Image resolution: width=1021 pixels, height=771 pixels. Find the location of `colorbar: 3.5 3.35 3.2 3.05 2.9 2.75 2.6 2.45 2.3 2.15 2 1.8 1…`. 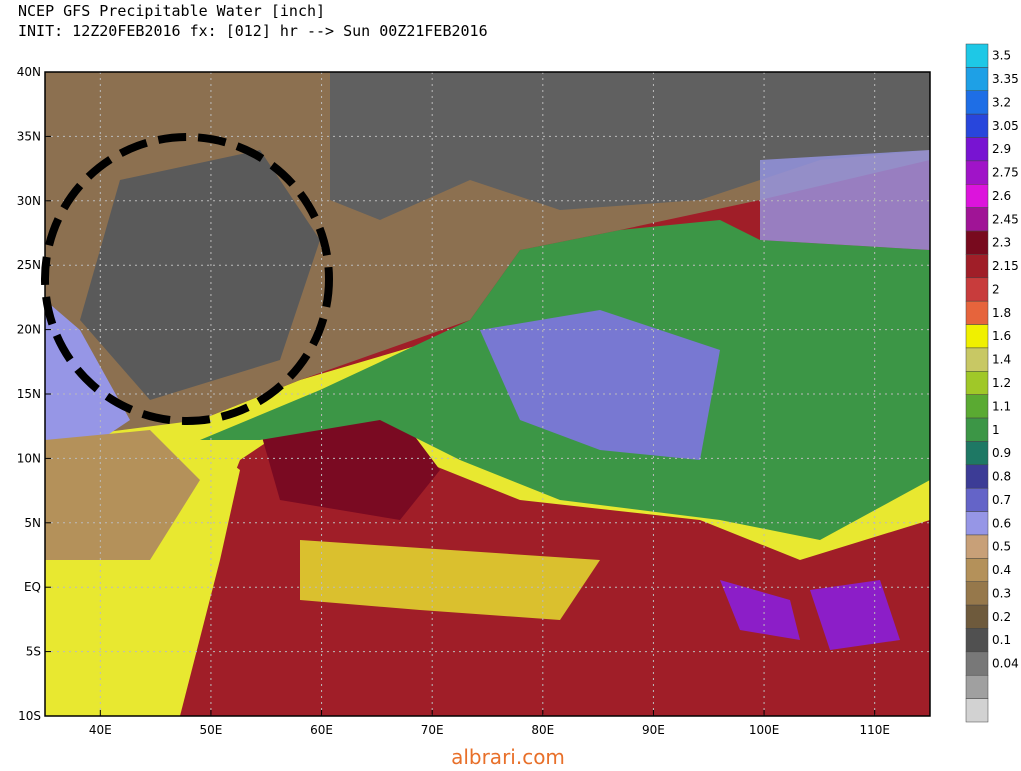

colorbar: 3.5 3.35 3.2 3.05 2.9 2.75 2.6 2.45 2.3 2.15 2 1.8 1… is located at coordinates (992, 383).